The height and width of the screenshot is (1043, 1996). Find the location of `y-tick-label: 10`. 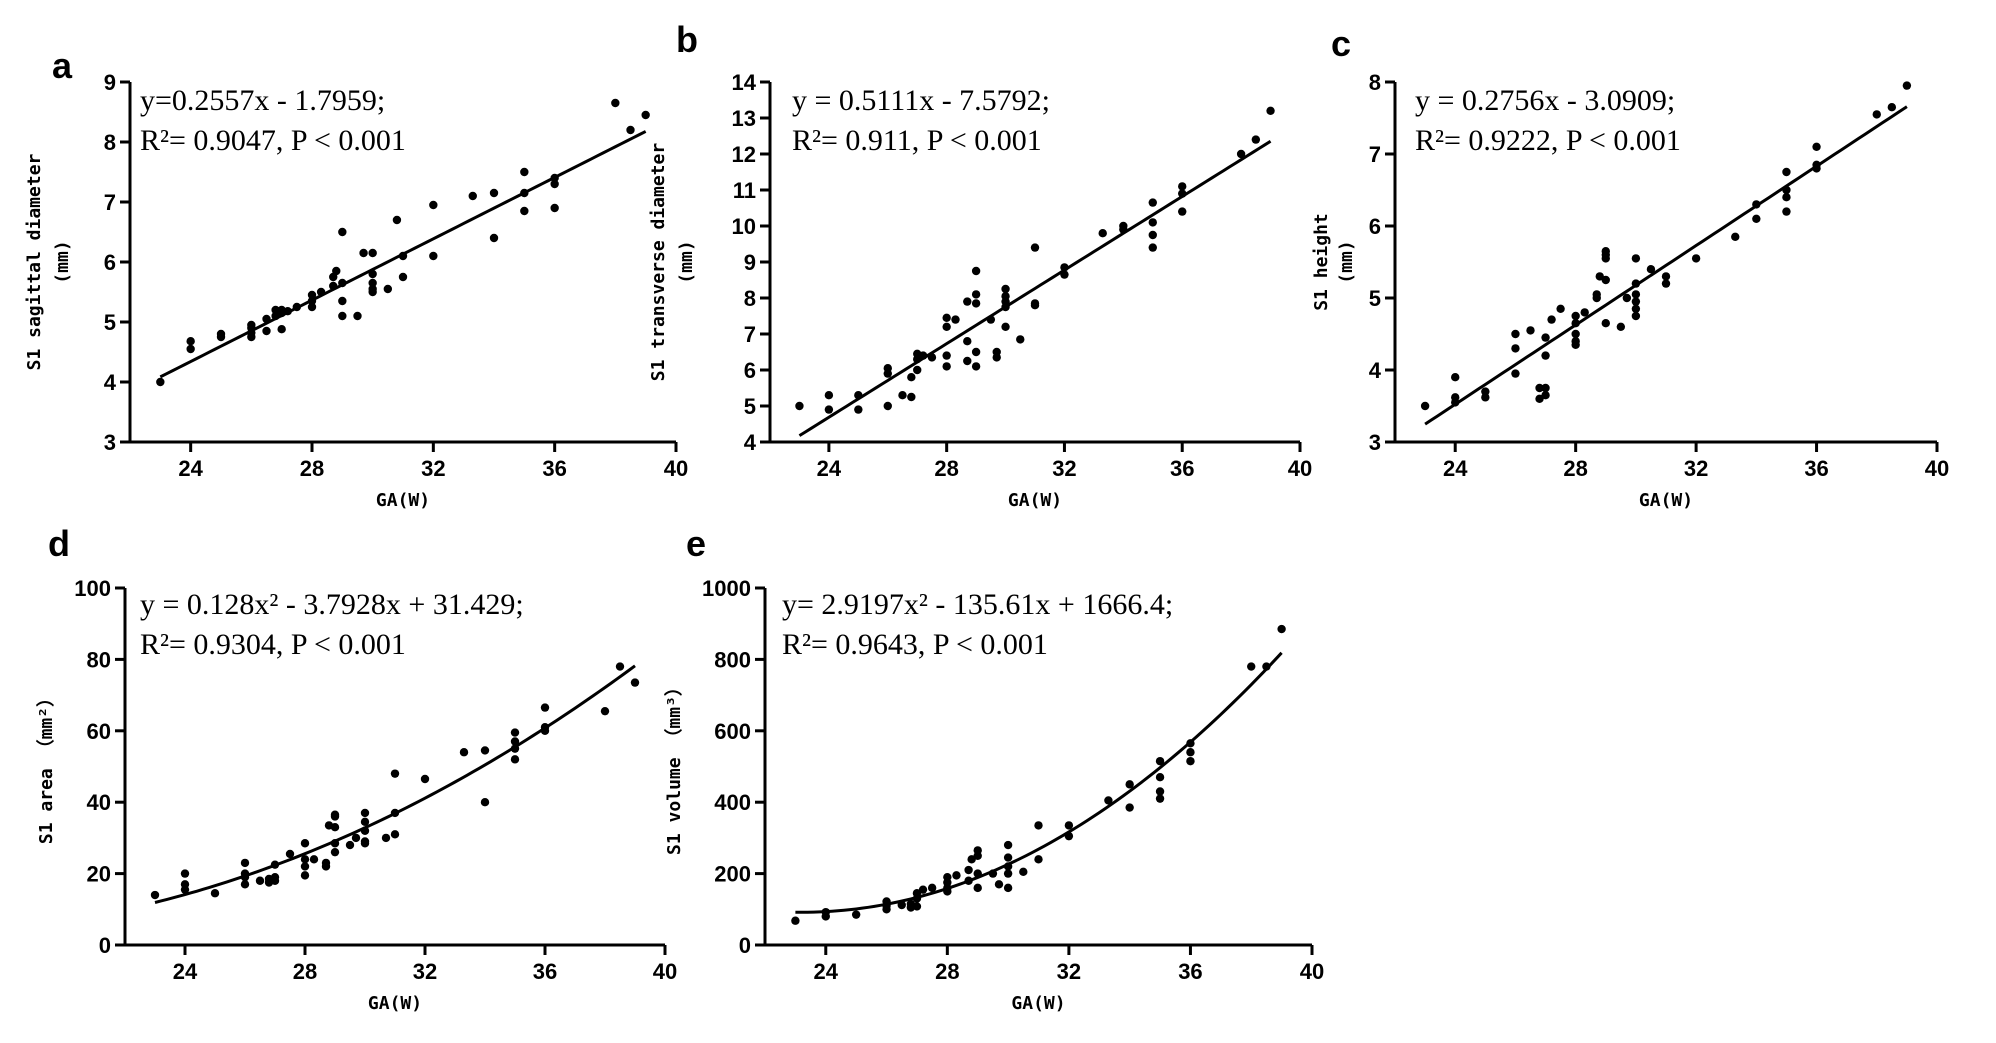

y-tick-label: 10 is located at coordinates (744, 226).